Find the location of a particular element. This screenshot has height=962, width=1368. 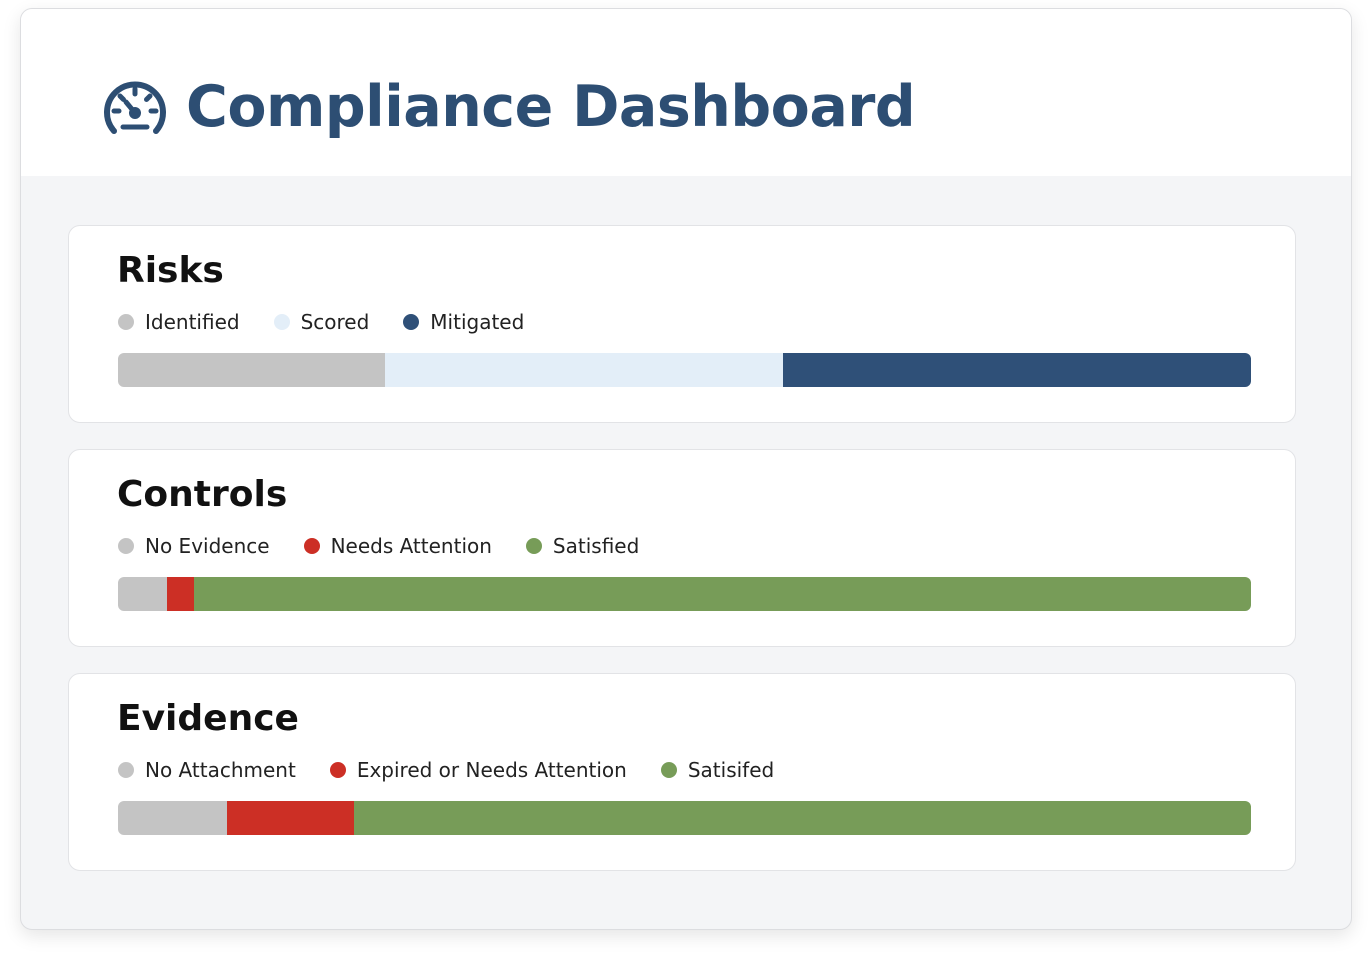

legend-item: No Evidence is located at coordinates (194, 546).